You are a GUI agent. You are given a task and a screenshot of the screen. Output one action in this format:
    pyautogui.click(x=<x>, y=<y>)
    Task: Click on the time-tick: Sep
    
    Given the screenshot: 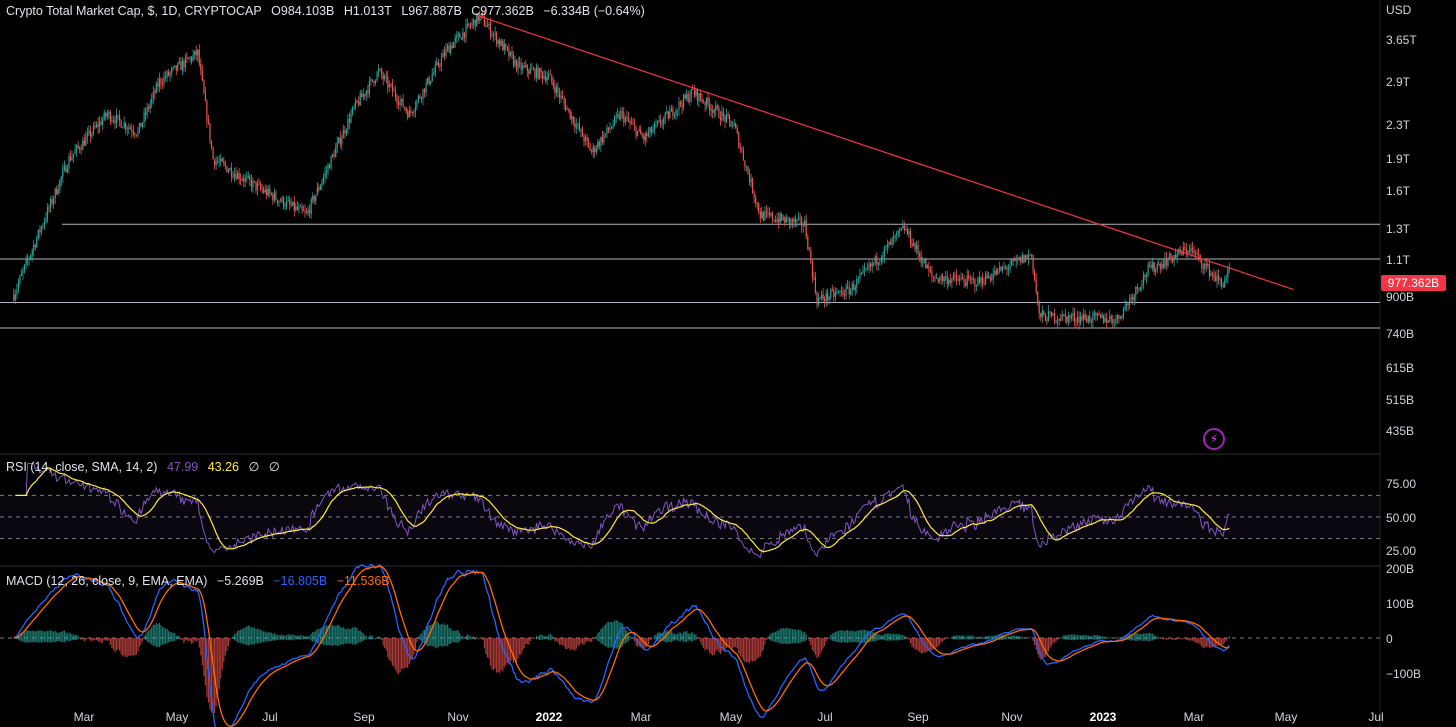 What is the action you would take?
    pyautogui.click(x=364, y=717)
    